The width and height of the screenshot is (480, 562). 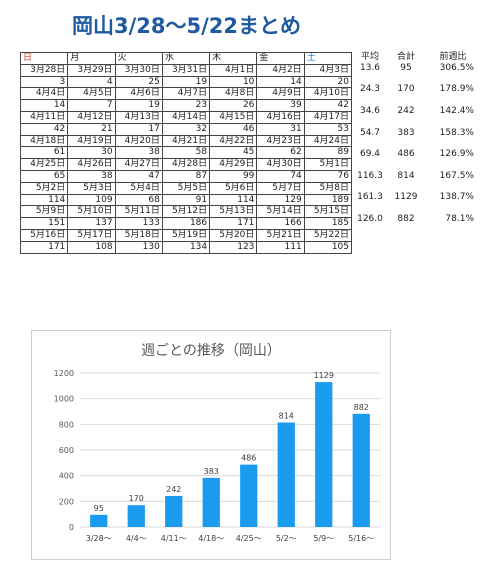 I want to click on date-cell: 4月7日, so click(x=186, y=94).